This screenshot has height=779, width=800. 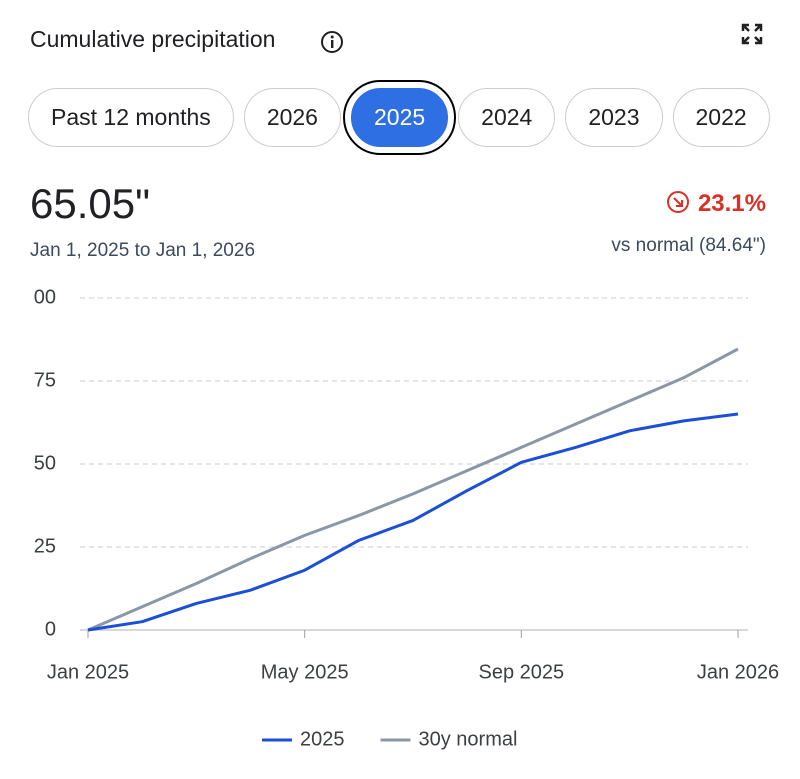 What do you see at coordinates (292, 117) in the screenshot?
I see `year-tab: 2026` at bounding box center [292, 117].